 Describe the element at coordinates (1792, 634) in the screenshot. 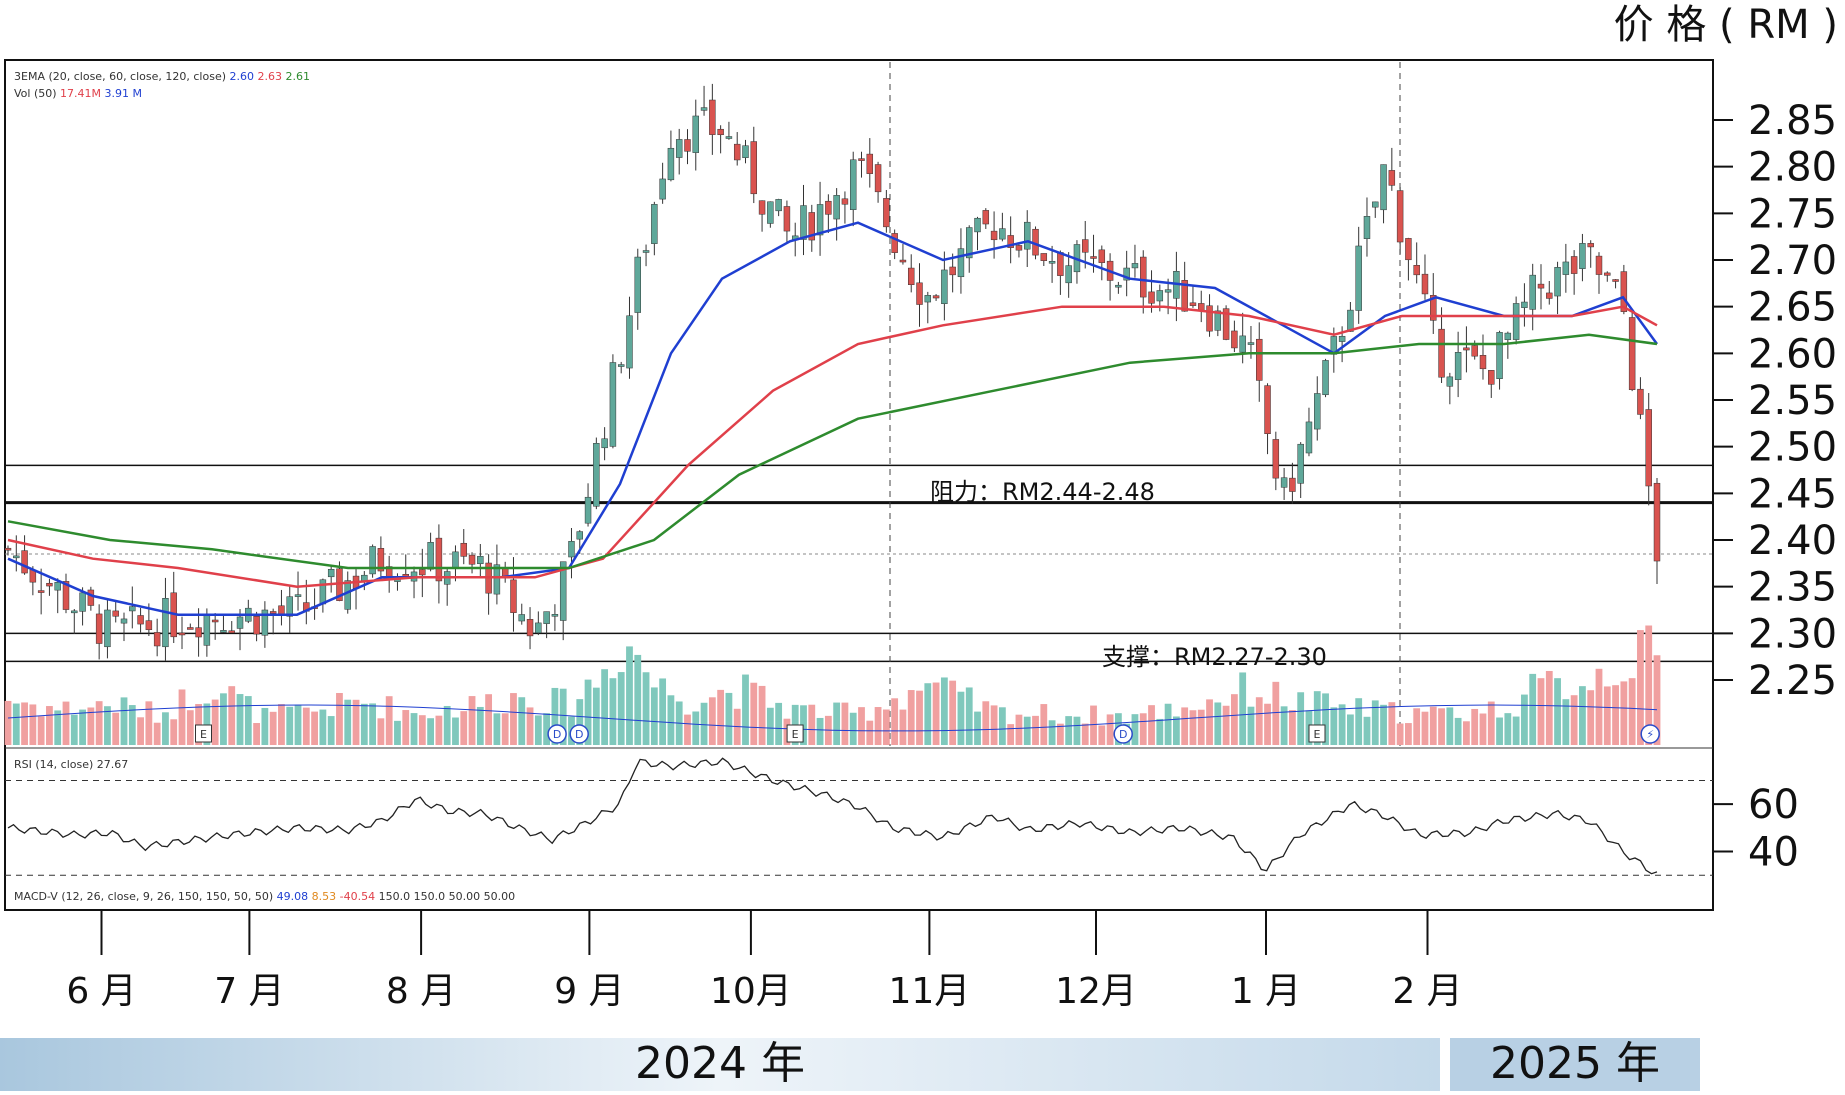

I see `y-tick-label: 2.30` at that location.